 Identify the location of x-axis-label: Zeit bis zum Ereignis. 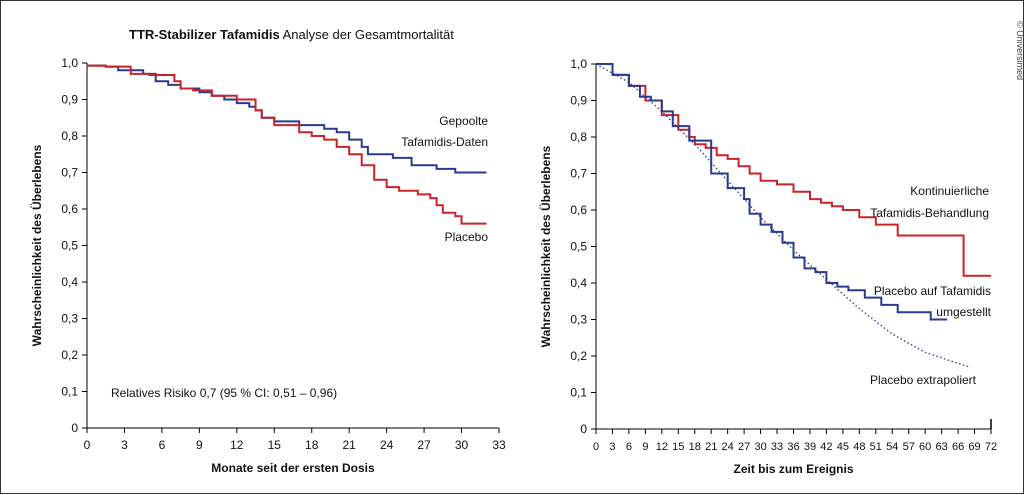
(793, 469).